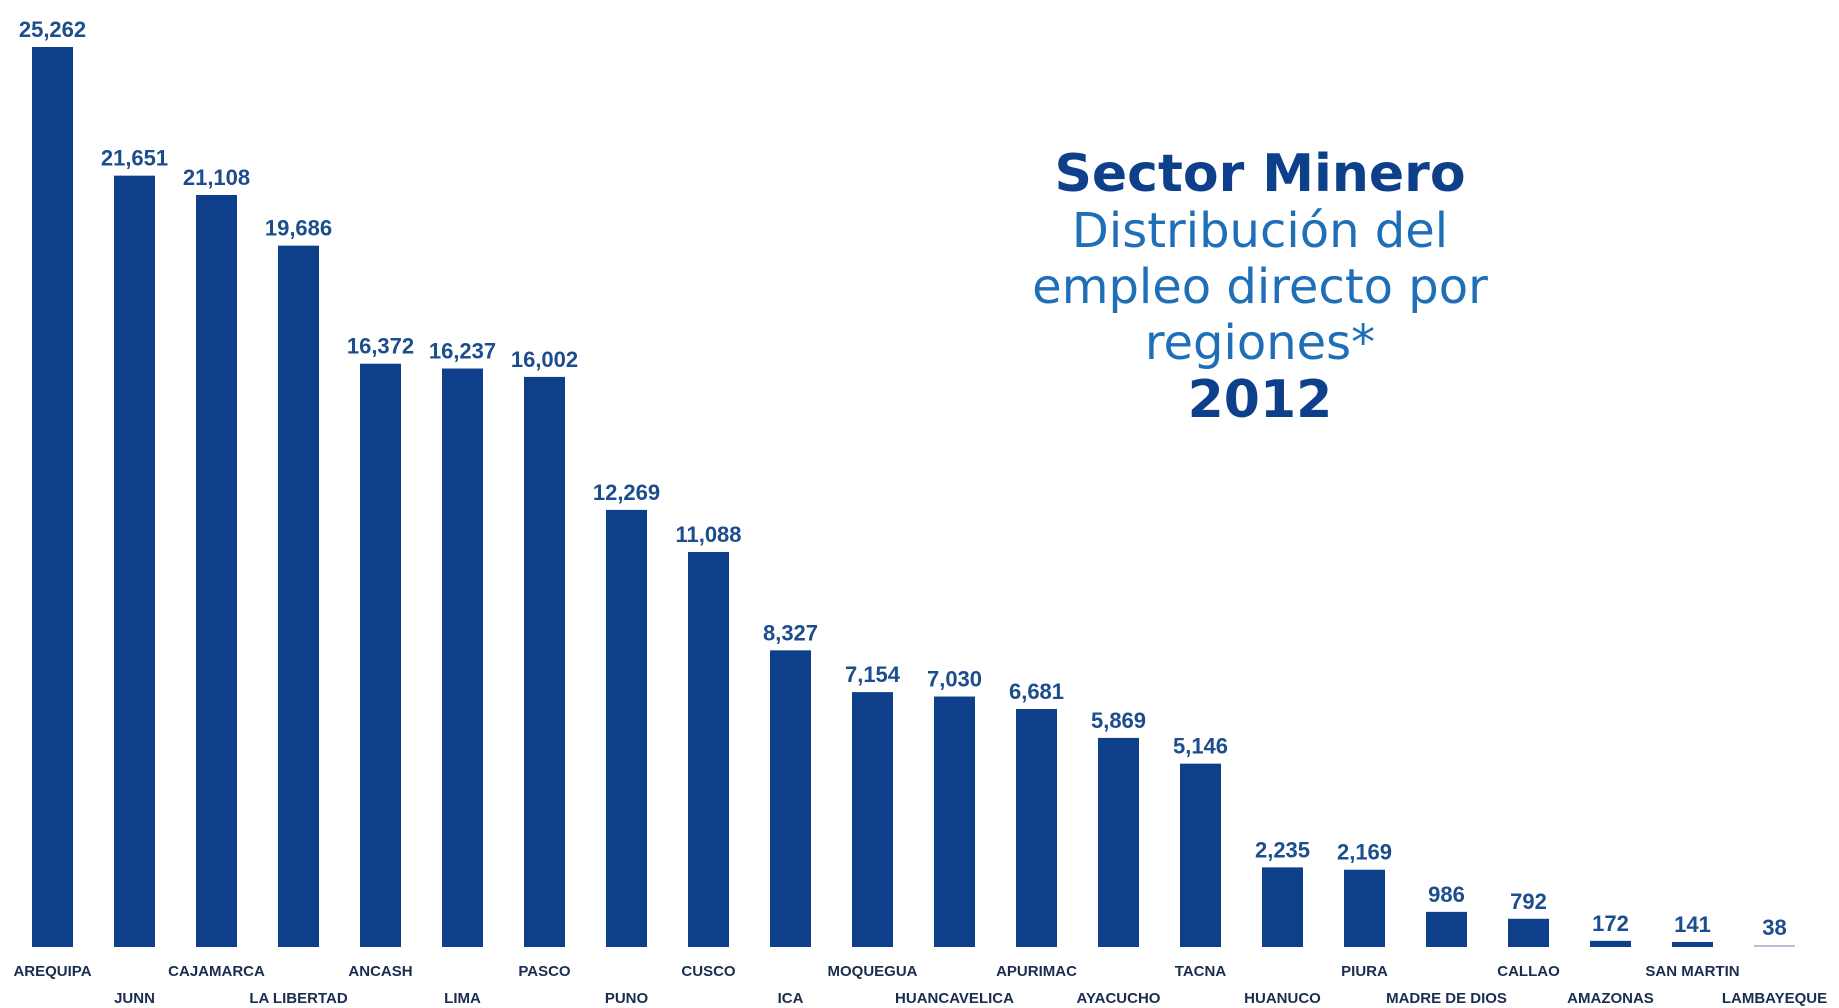 This screenshot has width=1839, height=1008. What do you see at coordinates (1446, 998) in the screenshot?
I see `category-label: MADRE DE DIOS` at bounding box center [1446, 998].